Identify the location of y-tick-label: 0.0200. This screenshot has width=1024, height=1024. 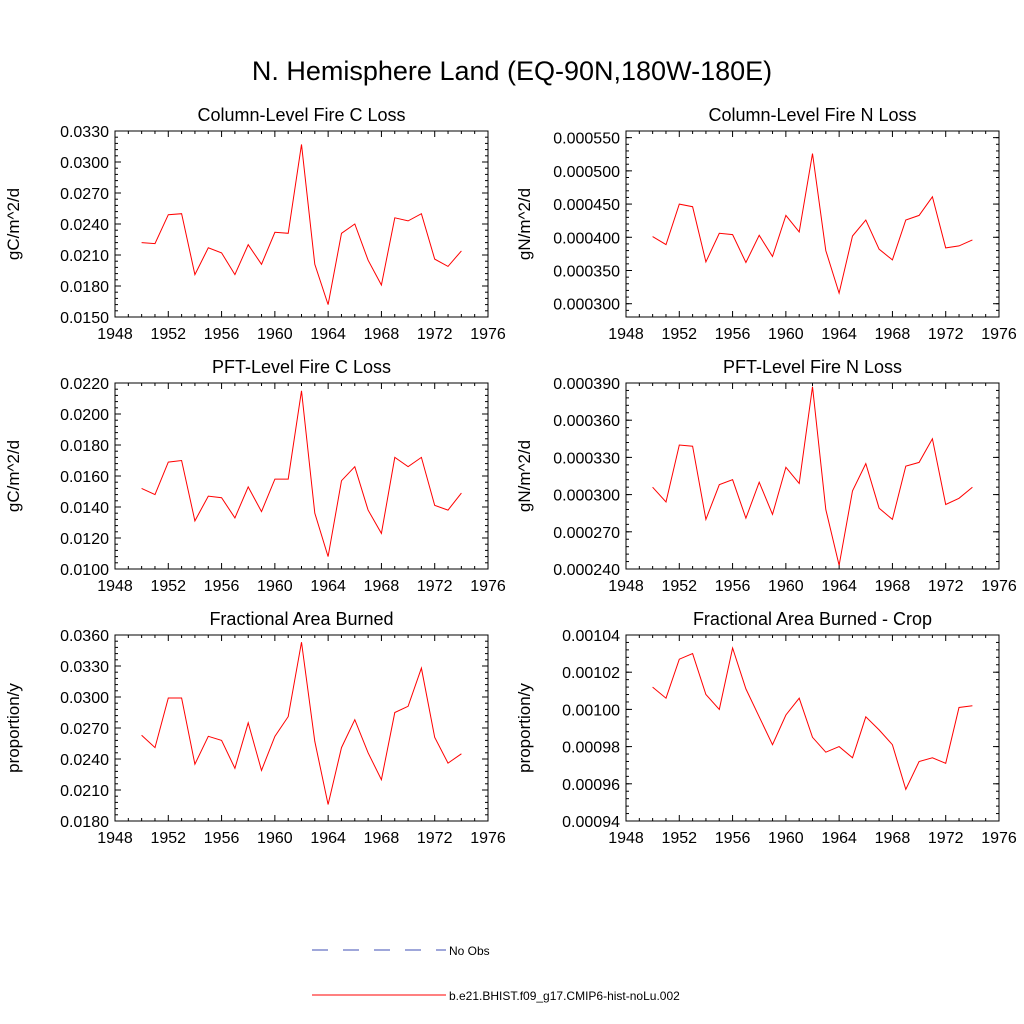
(84, 415).